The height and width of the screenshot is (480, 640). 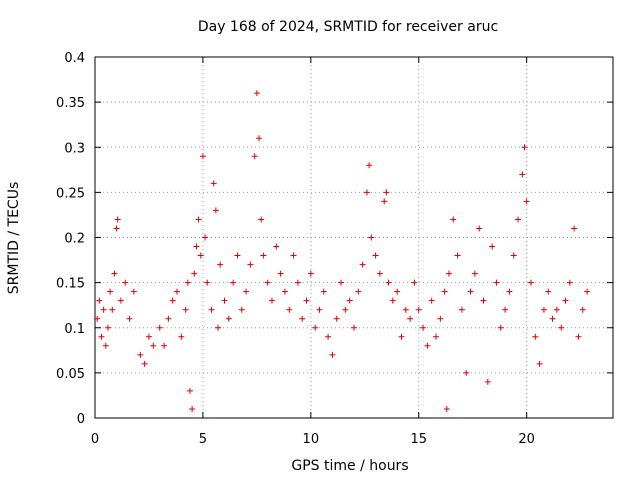 What do you see at coordinates (81, 419) in the screenshot?
I see `y-tick-label: 0` at bounding box center [81, 419].